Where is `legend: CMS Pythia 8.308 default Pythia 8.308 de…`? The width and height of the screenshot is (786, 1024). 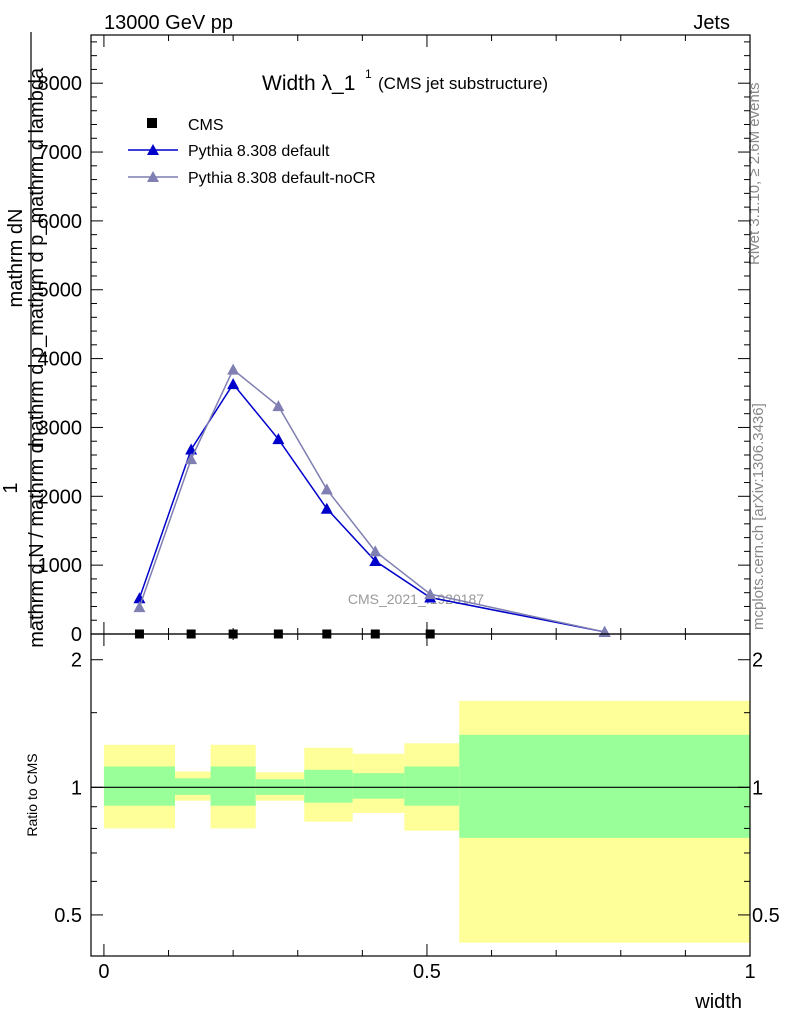
legend: CMS Pythia 8.308 default Pythia 8.308 de… is located at coordinates (252, 152).